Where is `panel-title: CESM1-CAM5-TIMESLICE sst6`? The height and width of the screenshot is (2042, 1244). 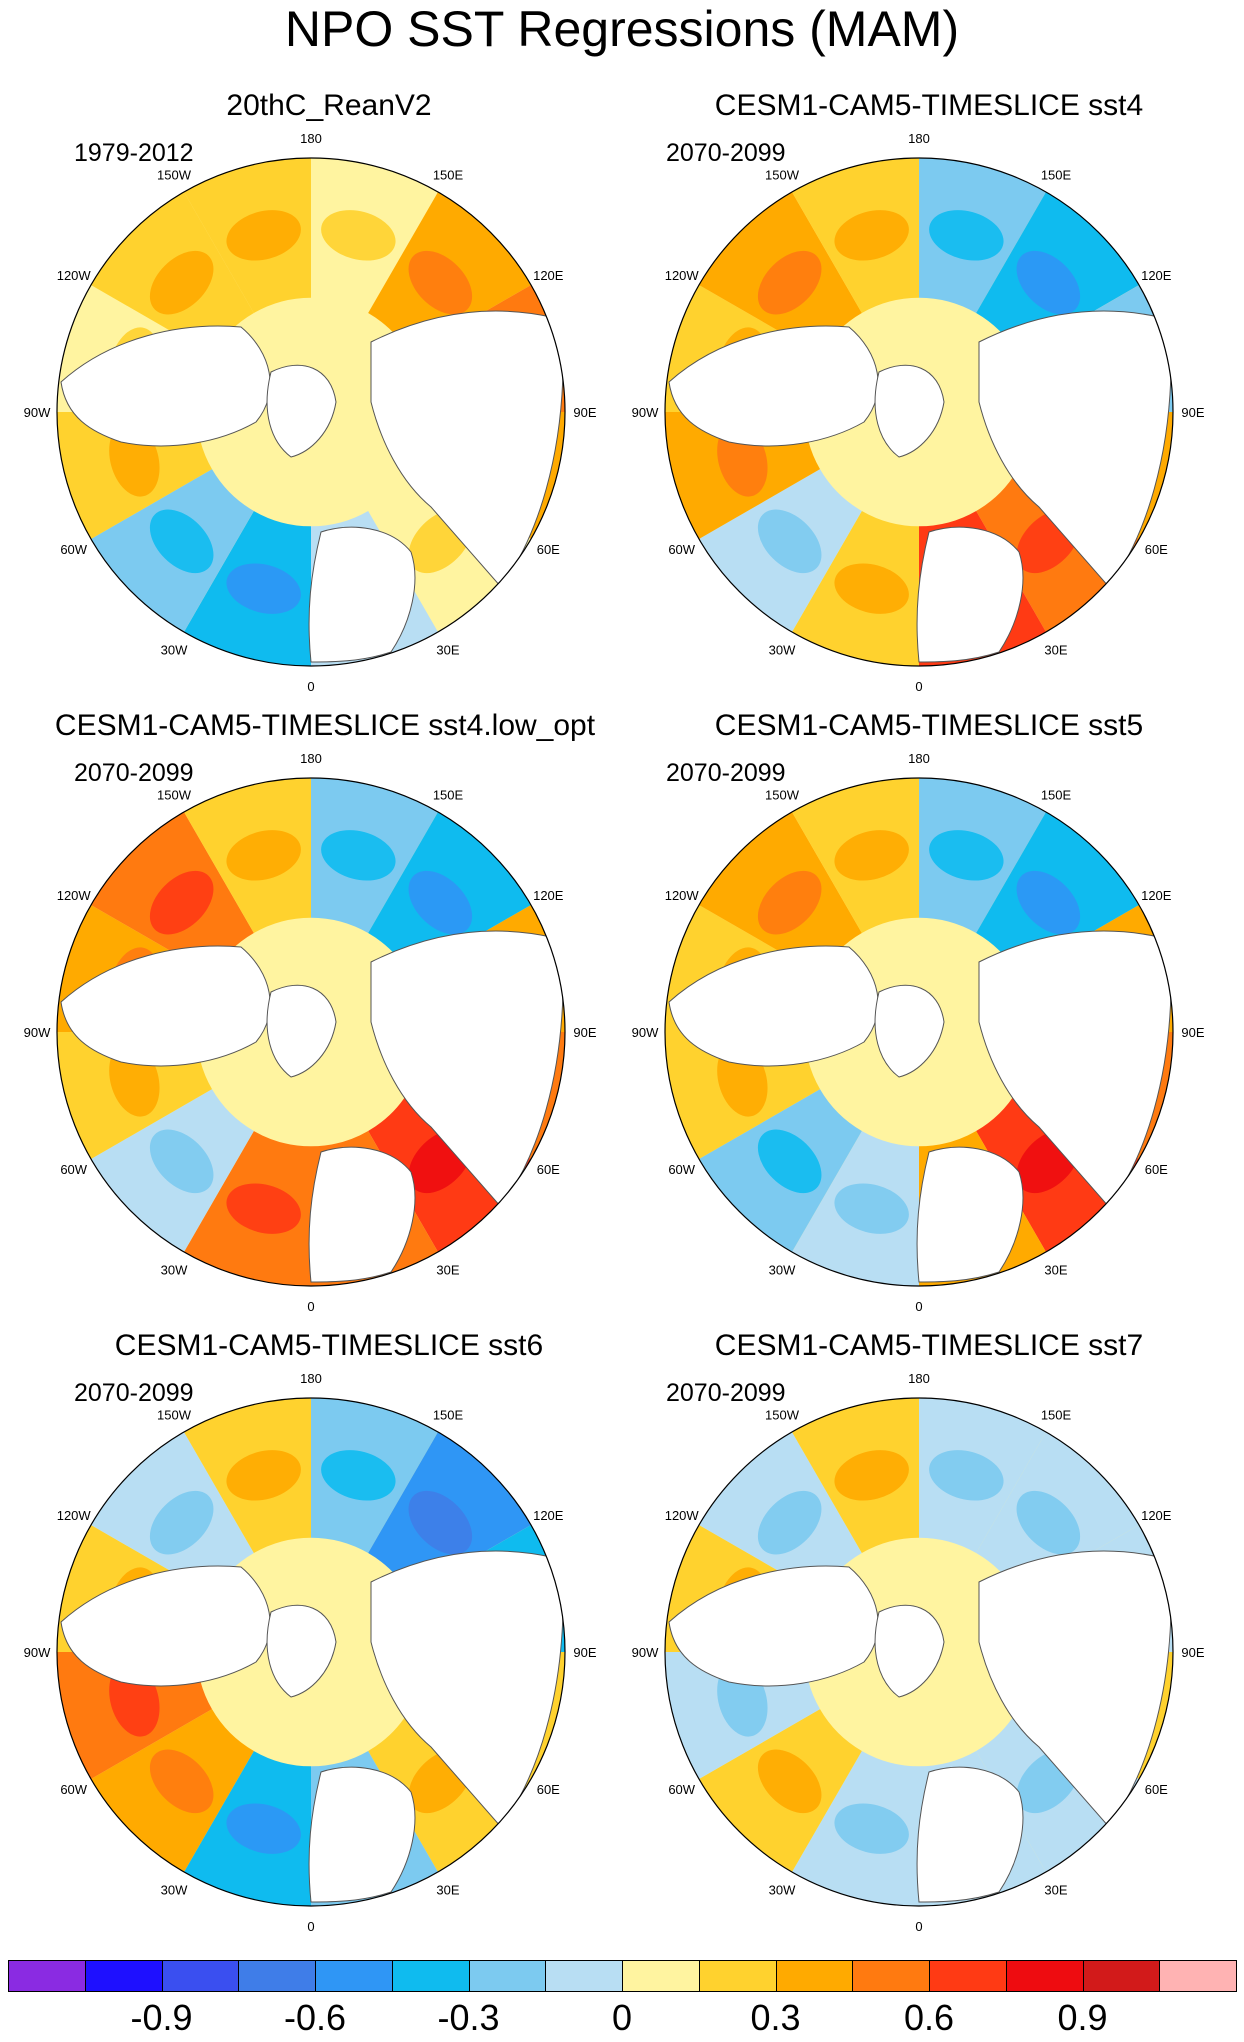 panel-title: CESM1-CAM5-TIMESLICE sst6 is located at coordinates (329, 1345).